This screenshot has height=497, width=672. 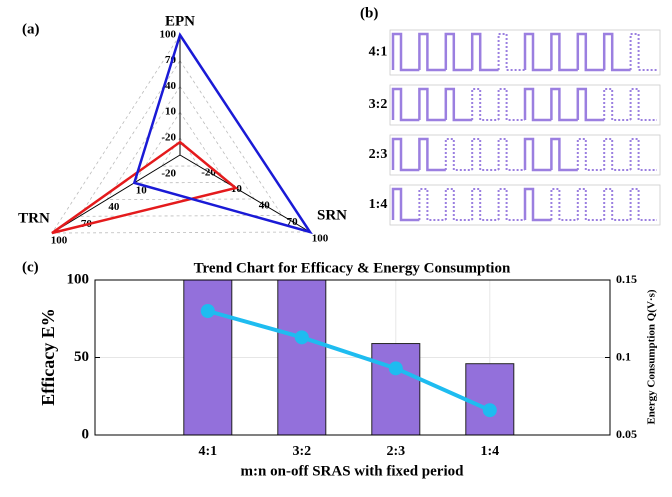 What do you see at coordinates (623, 356) in the screenshot?
I see `y2-tick-label: 0.1` at bounding box center [623, 356].